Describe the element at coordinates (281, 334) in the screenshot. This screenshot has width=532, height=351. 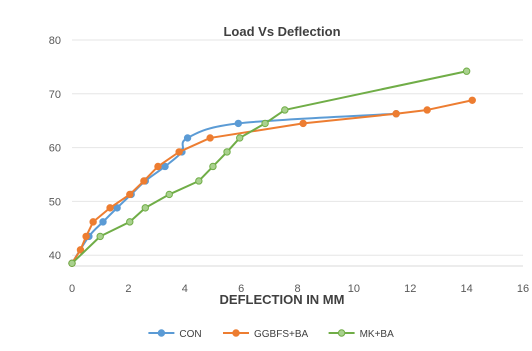
I see `legend-label: GGBFS+BA` at that location.